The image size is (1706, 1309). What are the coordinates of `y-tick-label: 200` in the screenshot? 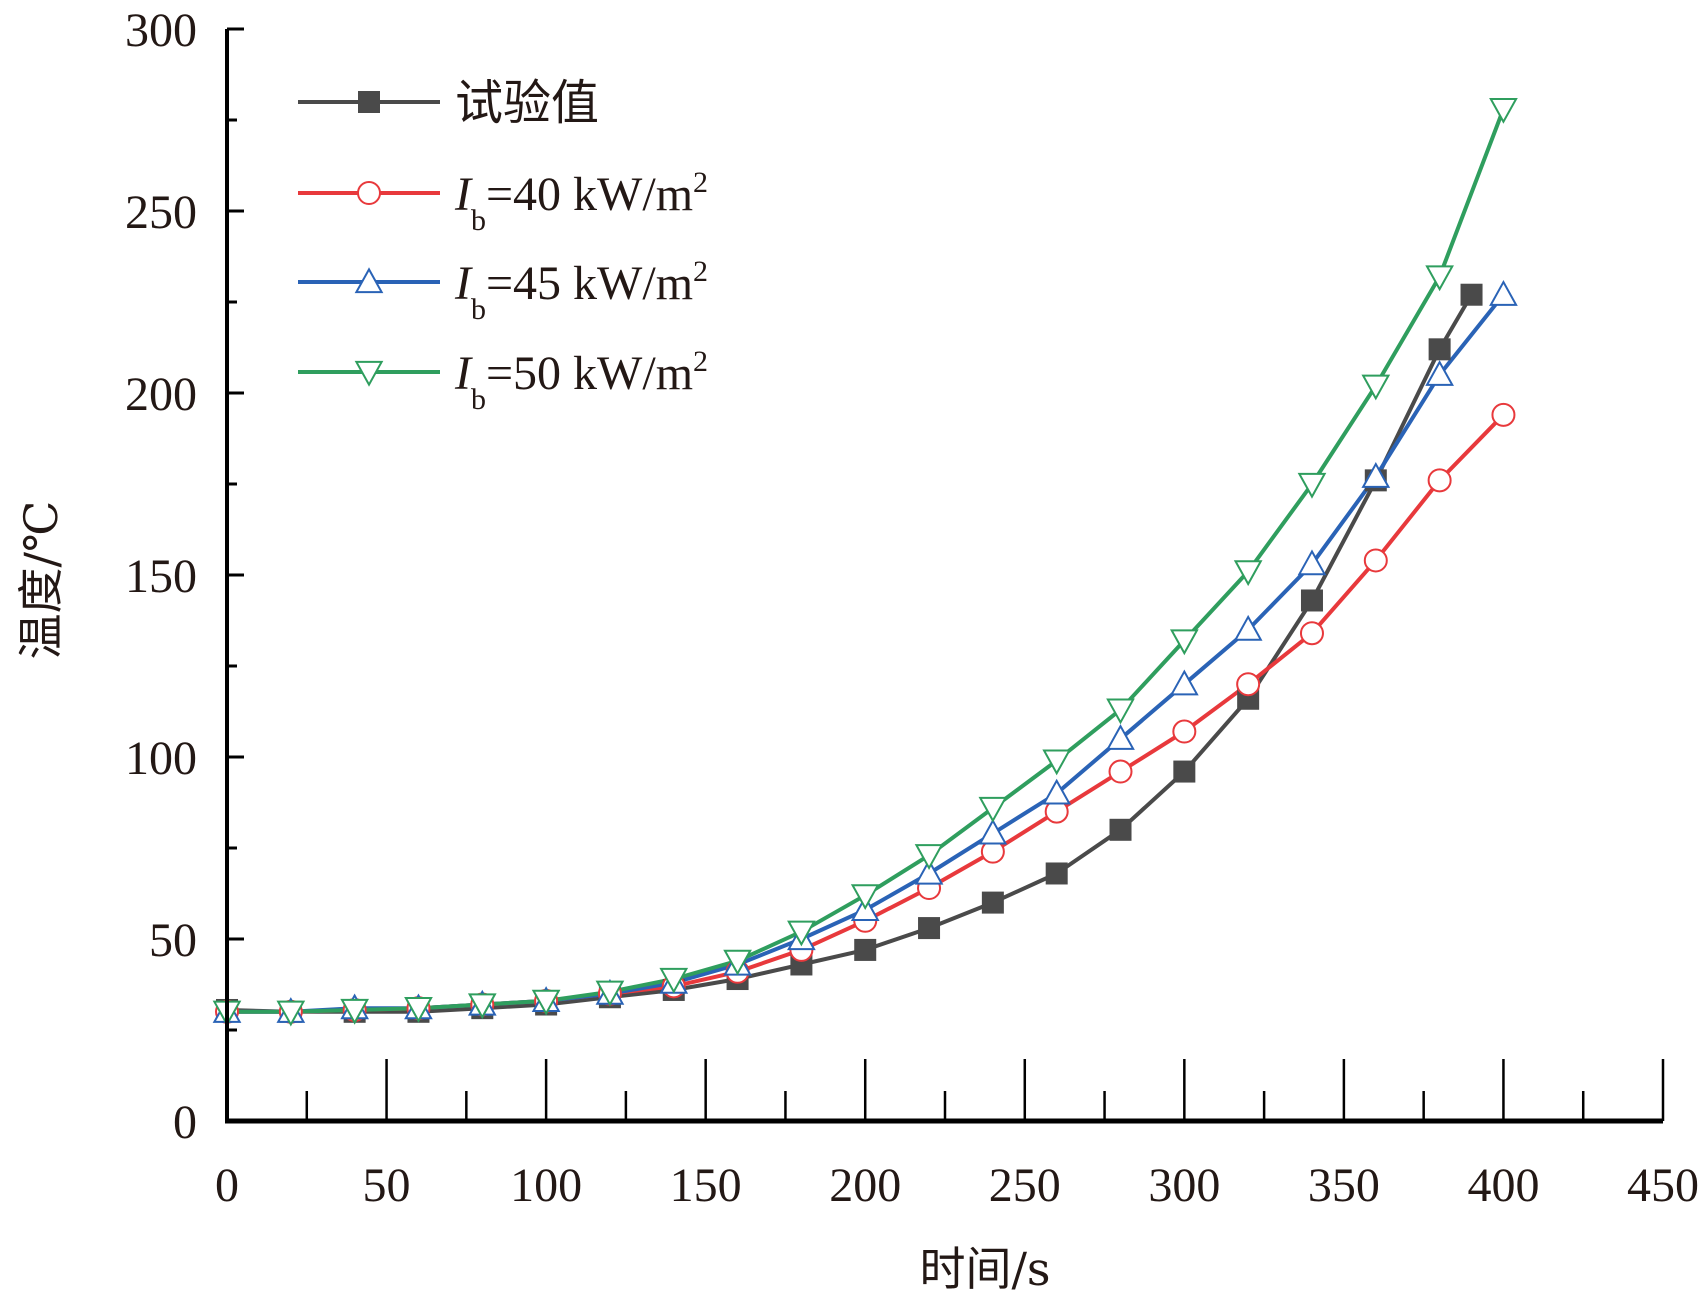 It's located at (161, 394).